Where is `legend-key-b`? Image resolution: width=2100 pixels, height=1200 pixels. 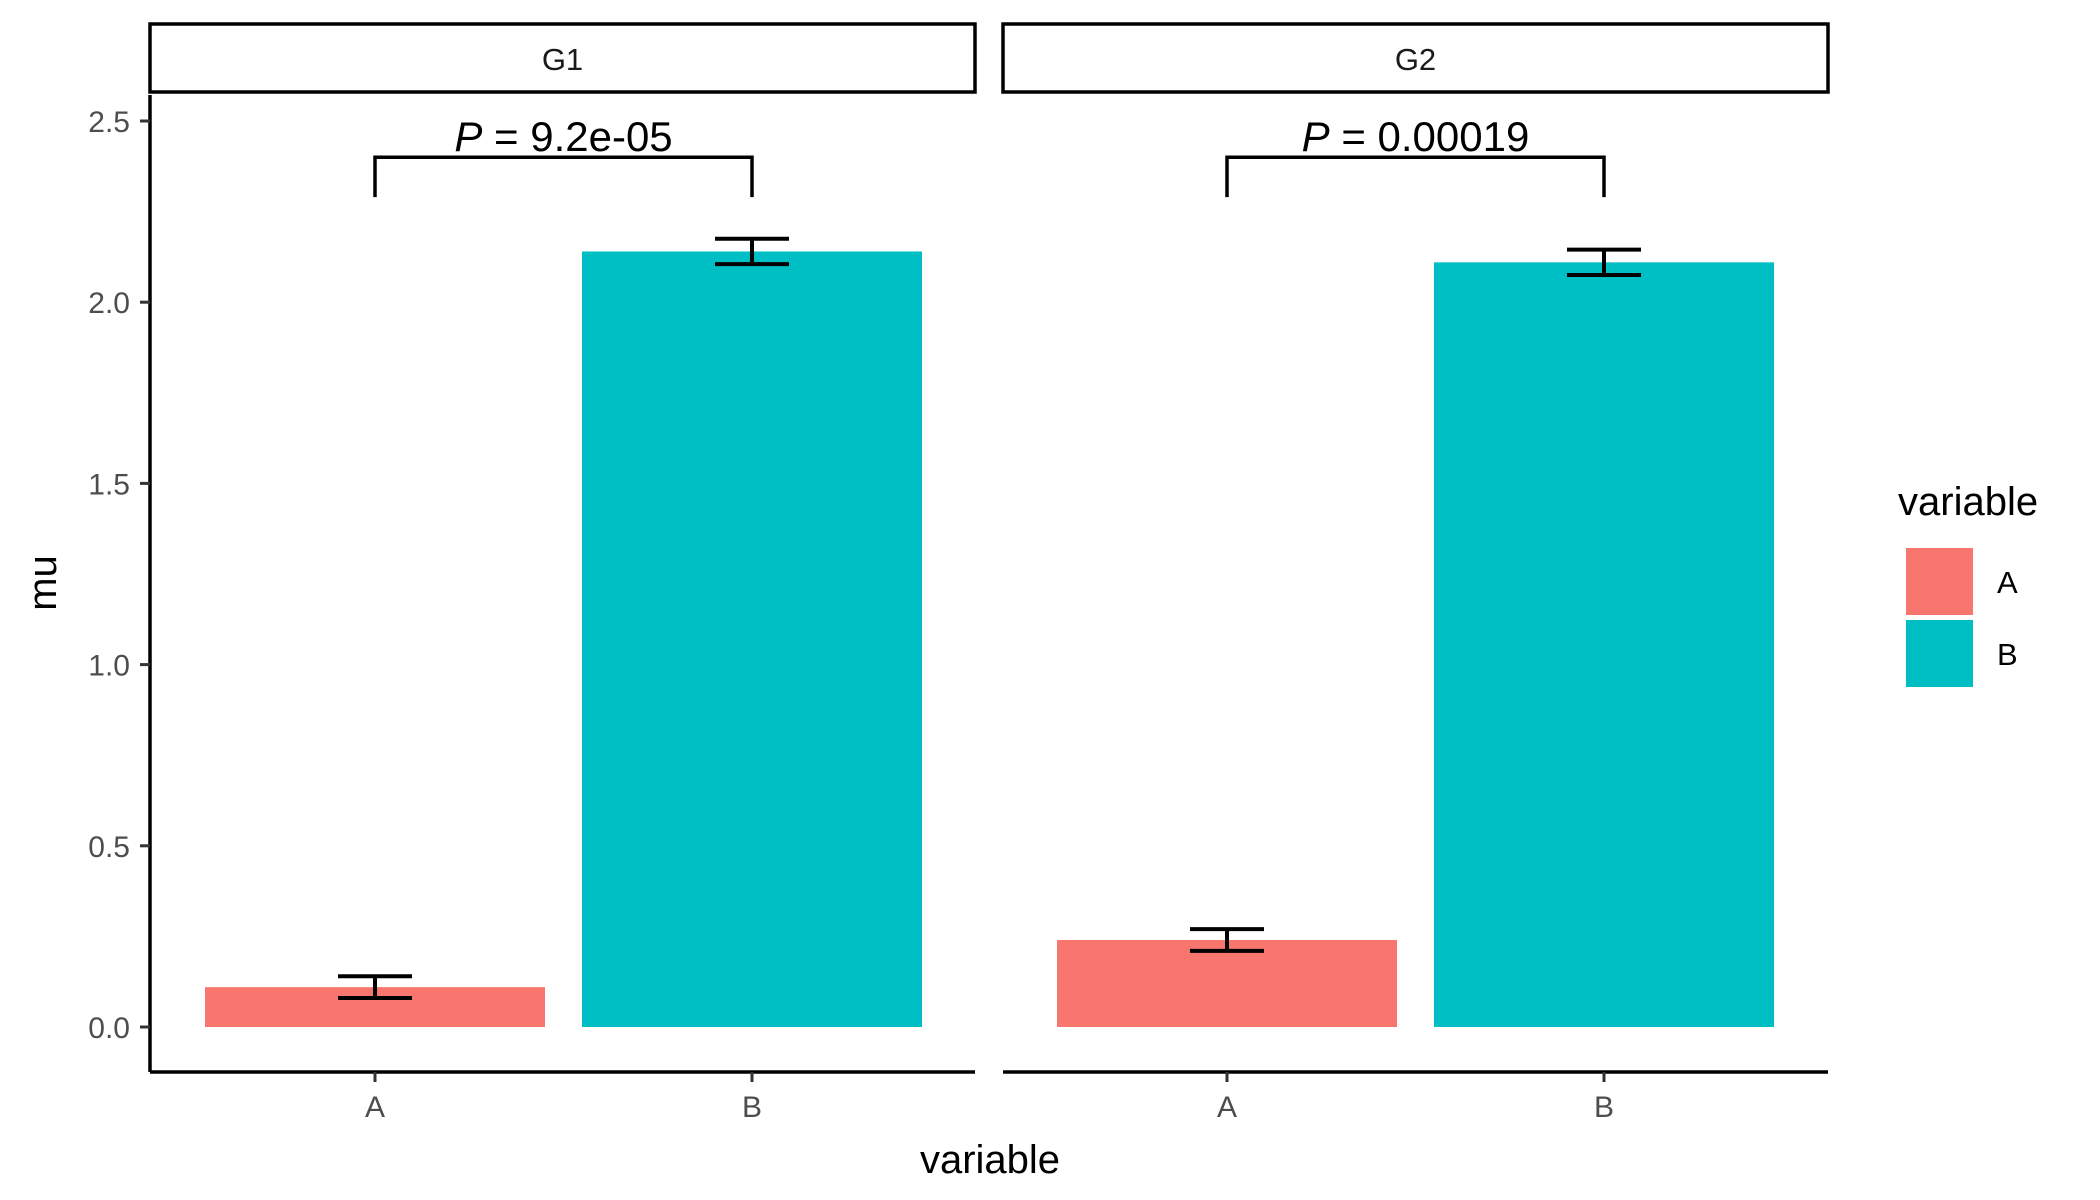
legend-key-b is located at coordinates (1939, 653).